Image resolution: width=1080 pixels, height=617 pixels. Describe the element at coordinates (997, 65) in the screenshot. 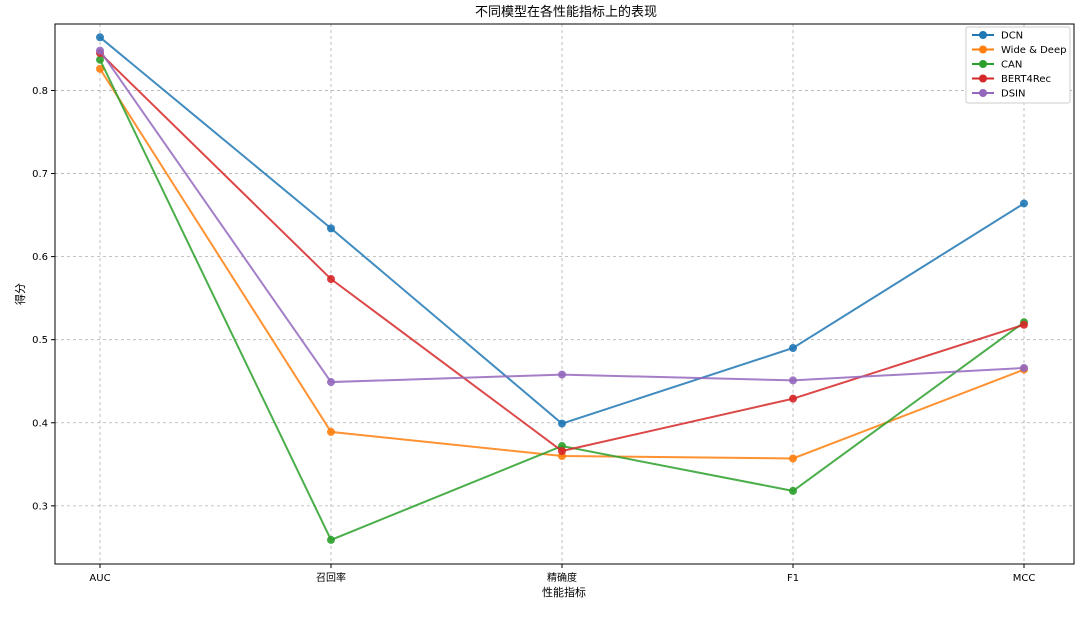

I see `legend-item-can: CAN` at that location.